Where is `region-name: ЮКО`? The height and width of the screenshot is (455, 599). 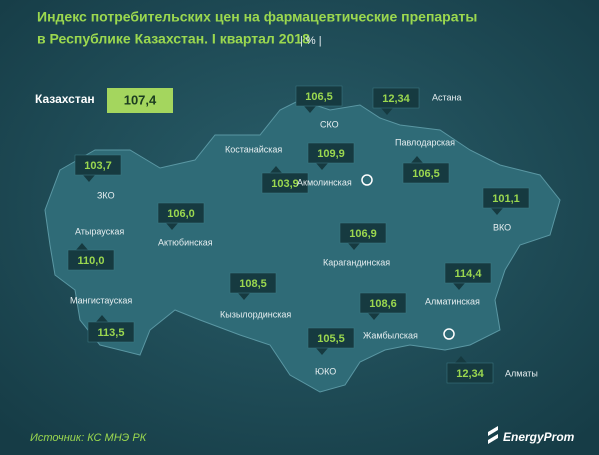
region-name: ЮКО is located at coordinates (325, 371).